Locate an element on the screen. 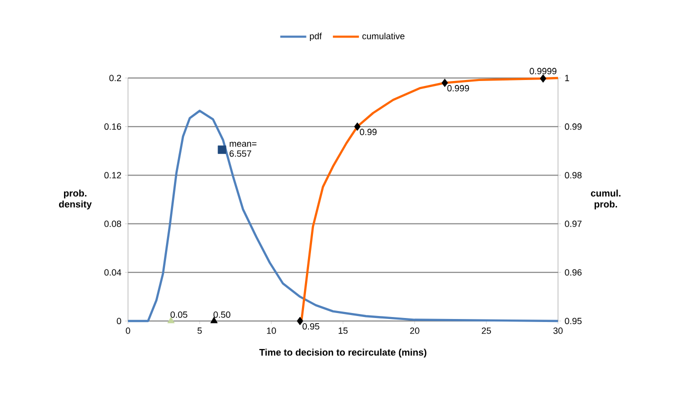  y2-tick-label: 0.97 is located at coordinates (573, 223).